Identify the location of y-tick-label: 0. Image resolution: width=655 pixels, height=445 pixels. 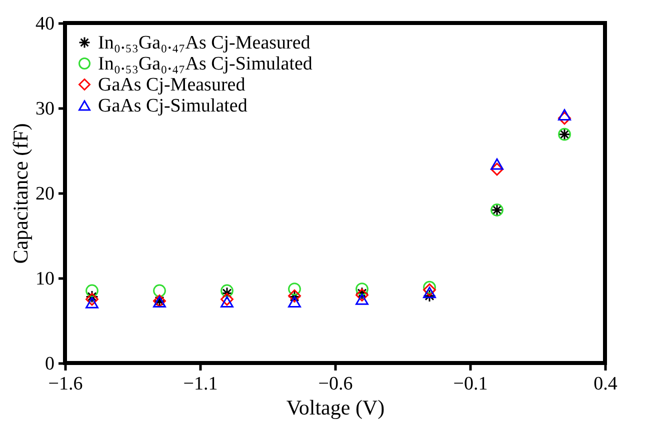
(49, 364).